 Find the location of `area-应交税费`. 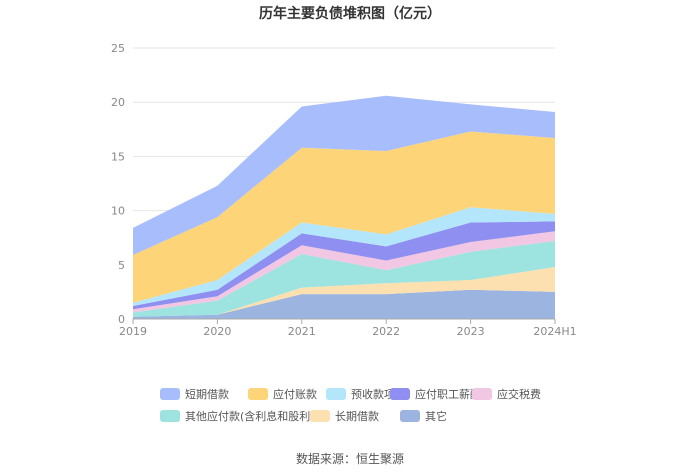

area-应交税费 is located at coordinates (344, 272).